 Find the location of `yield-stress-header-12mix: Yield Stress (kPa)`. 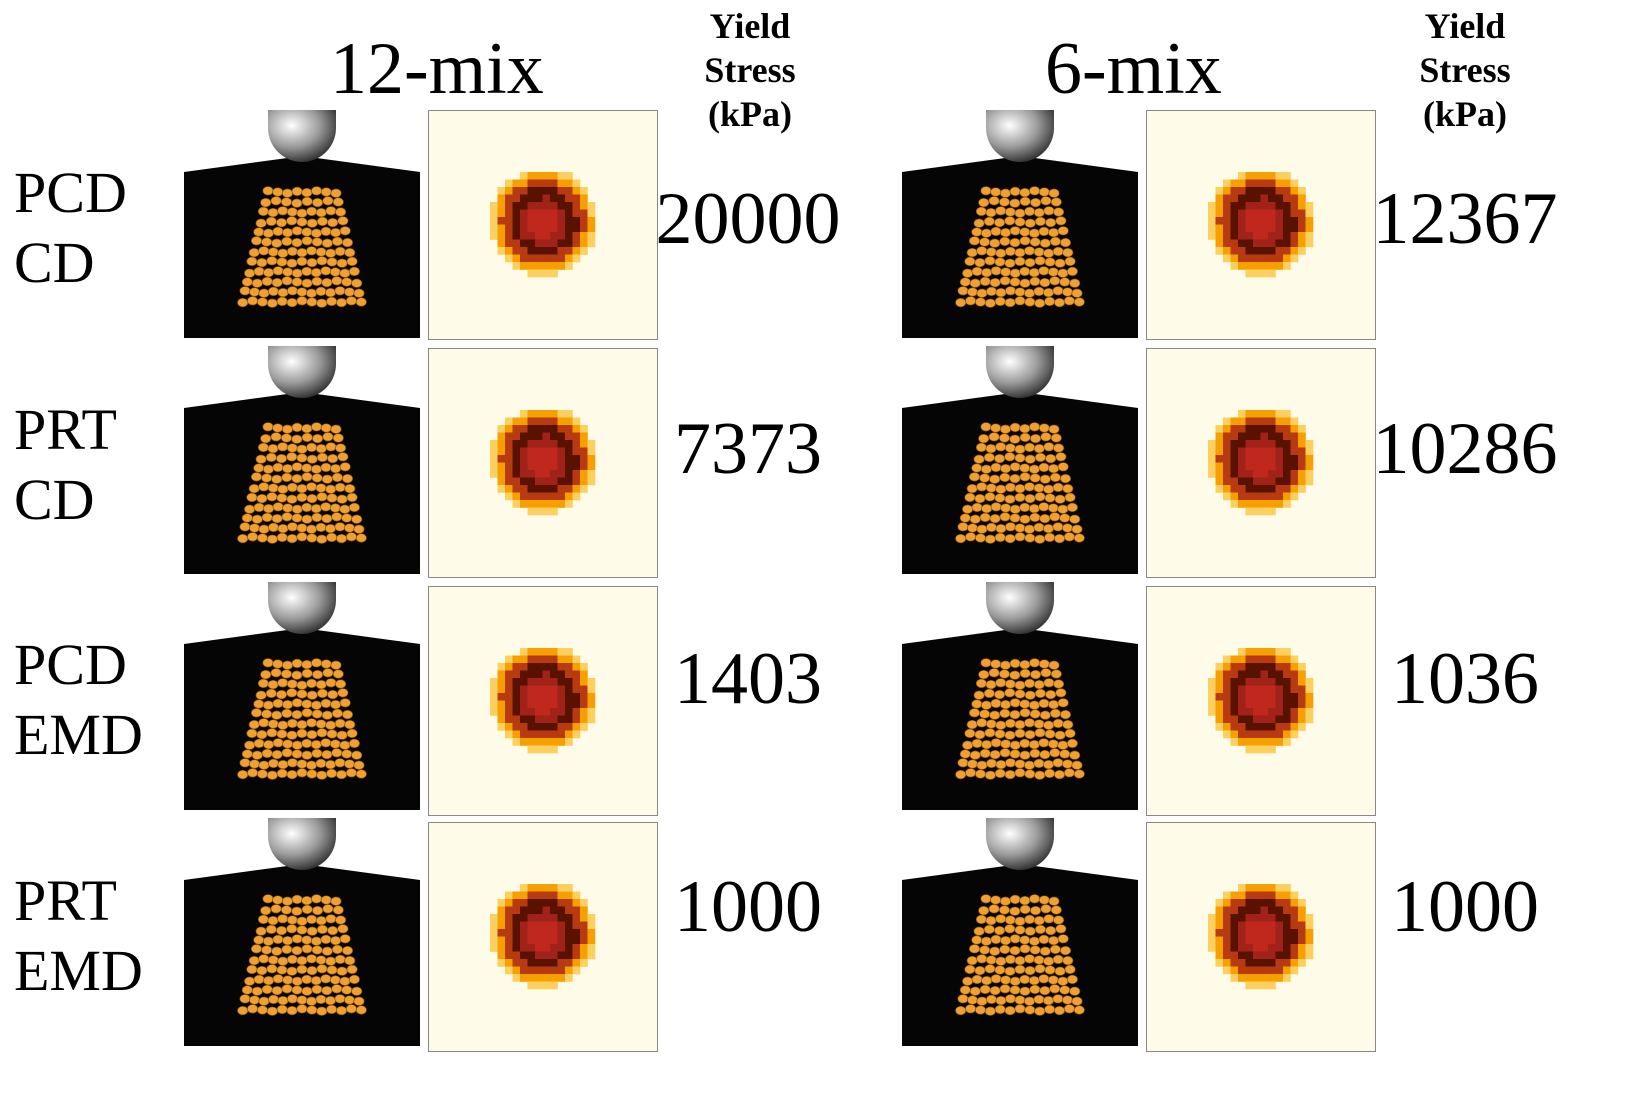

yield-stress-header-12mix: Yield Stress (kPa) is located at coordinates (750, 70).